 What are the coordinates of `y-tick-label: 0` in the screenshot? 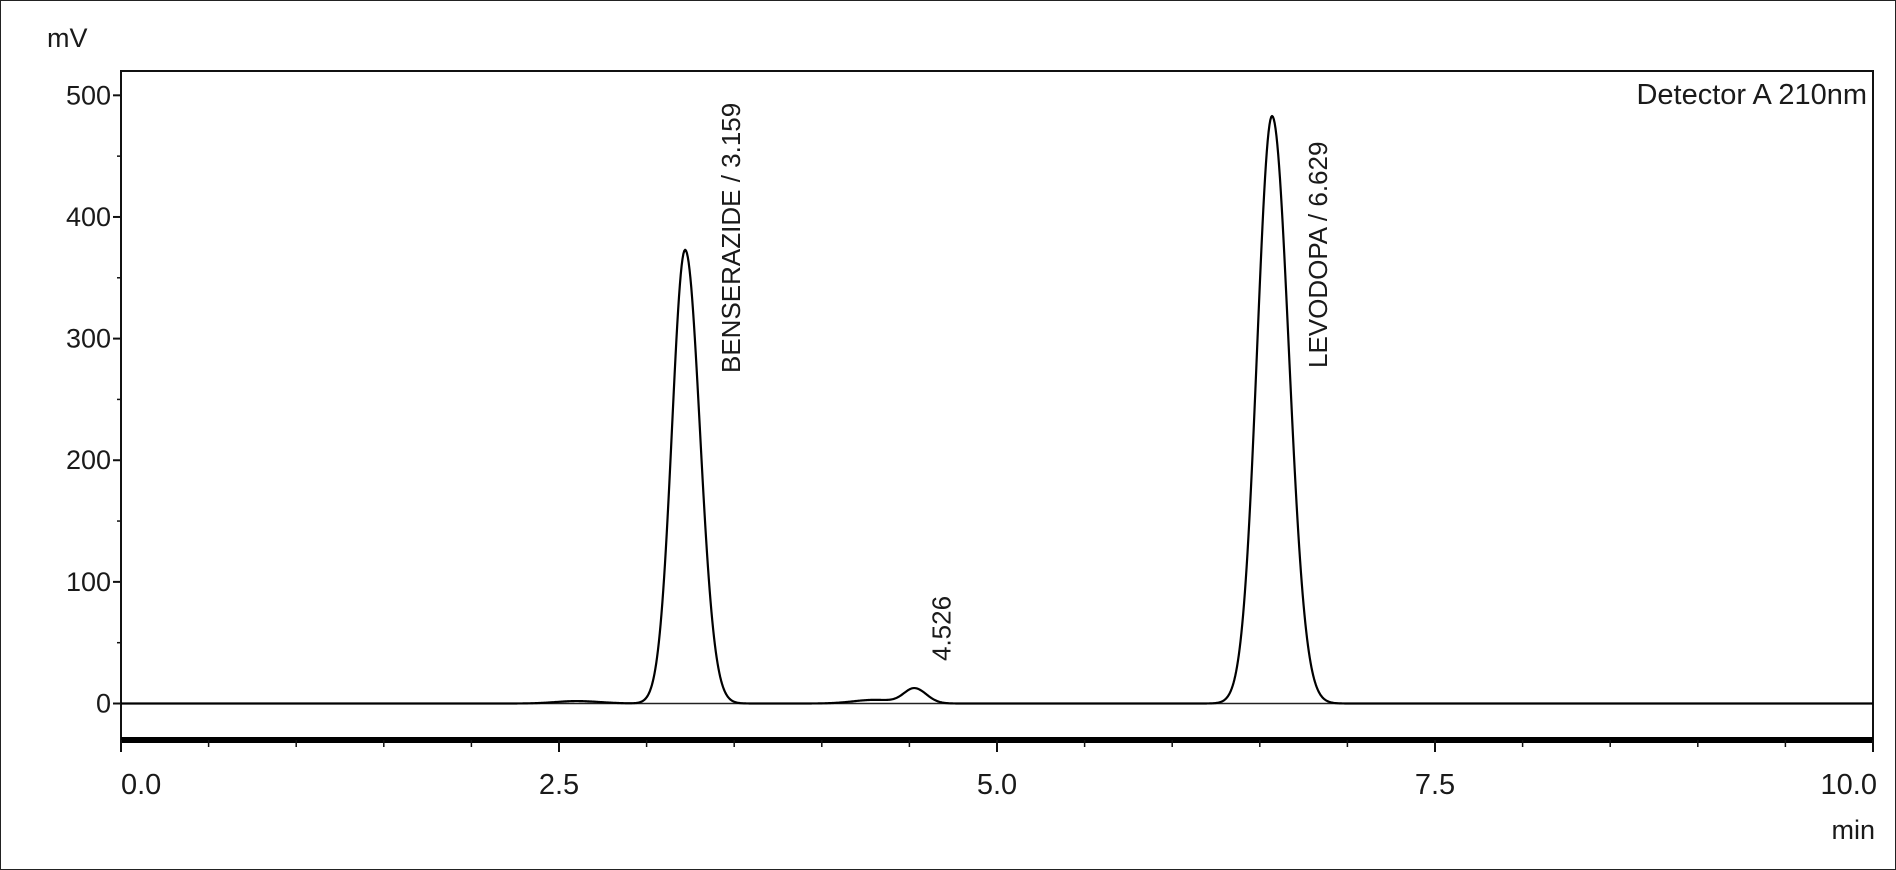 It's located at (103, 704).